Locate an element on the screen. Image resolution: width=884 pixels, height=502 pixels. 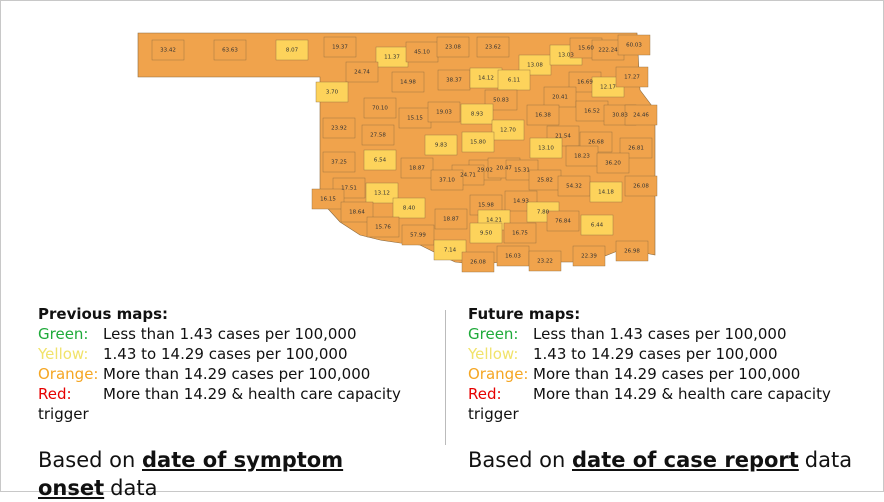
county-rate: 25.82 is located at coordinates (545, 181).